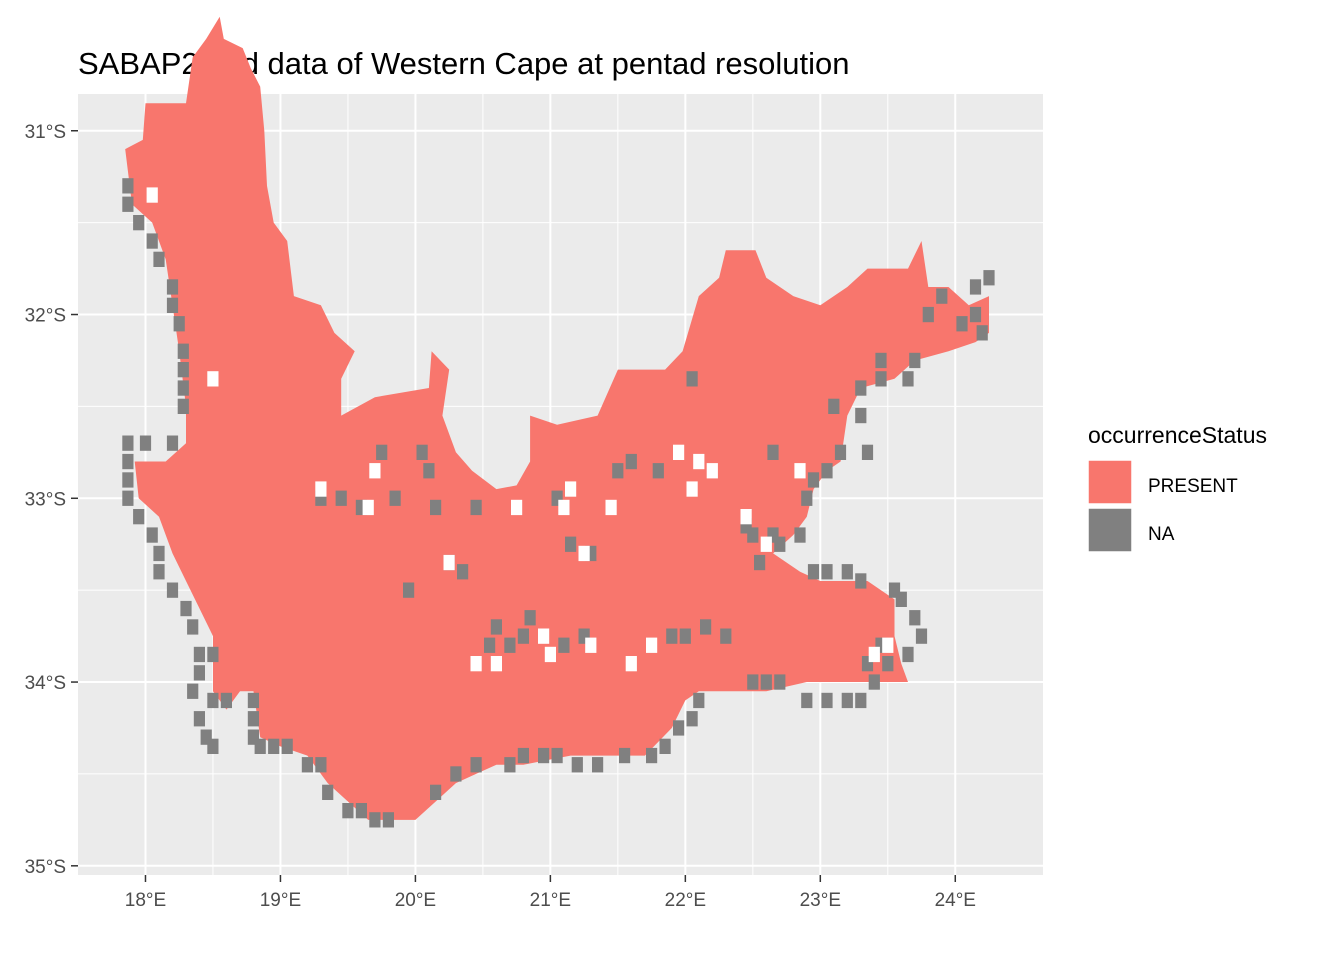 The height and width of the screenshot is (960, 1344). I want to click on legend: occurrenceStatus PRESENT NA, so click(1177, 487).